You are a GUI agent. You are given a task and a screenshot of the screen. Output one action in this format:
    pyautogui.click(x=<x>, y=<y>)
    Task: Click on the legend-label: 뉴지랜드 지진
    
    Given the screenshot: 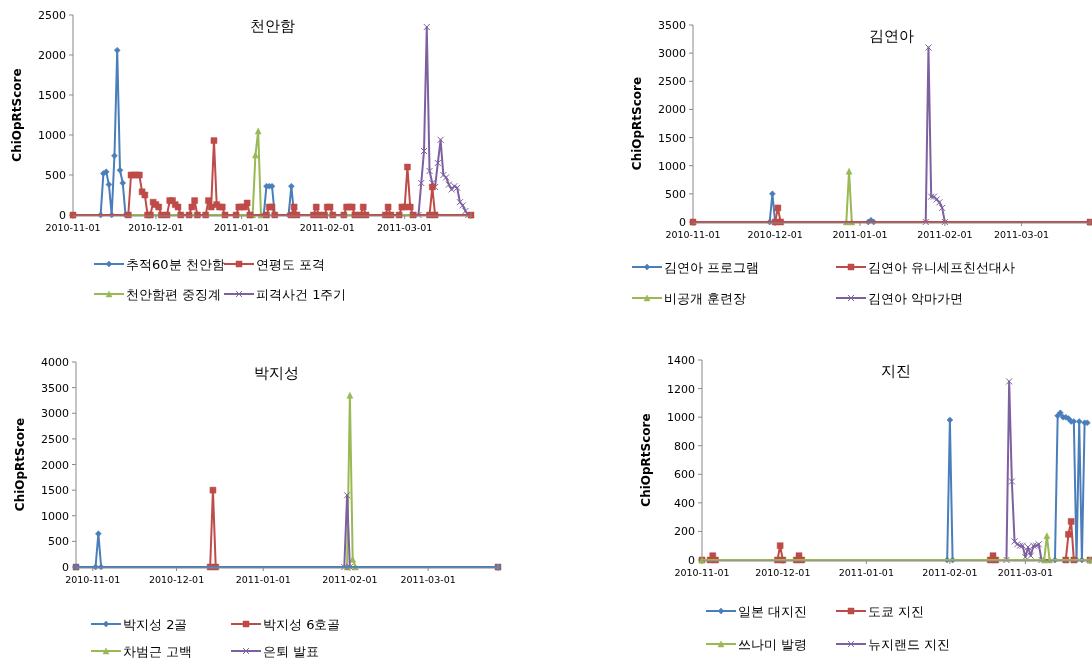 What is the action you would take?
    pyautogui.click(x=909, y=644)
    